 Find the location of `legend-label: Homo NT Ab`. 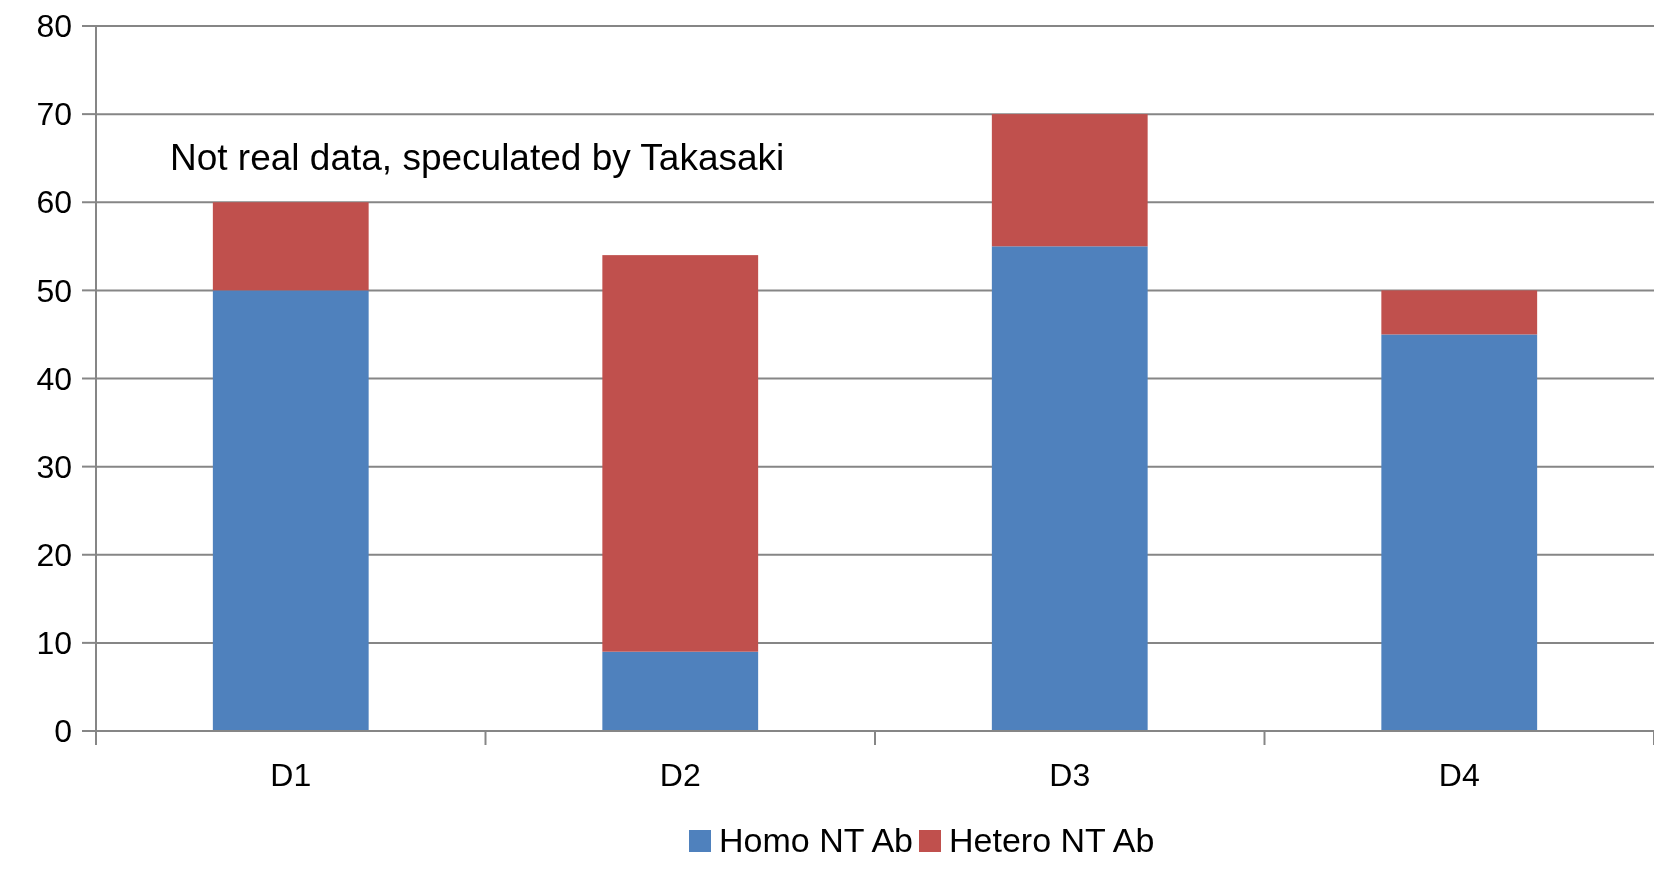

legend-label: Homo NT Ab is located at coordinates (816, 840).